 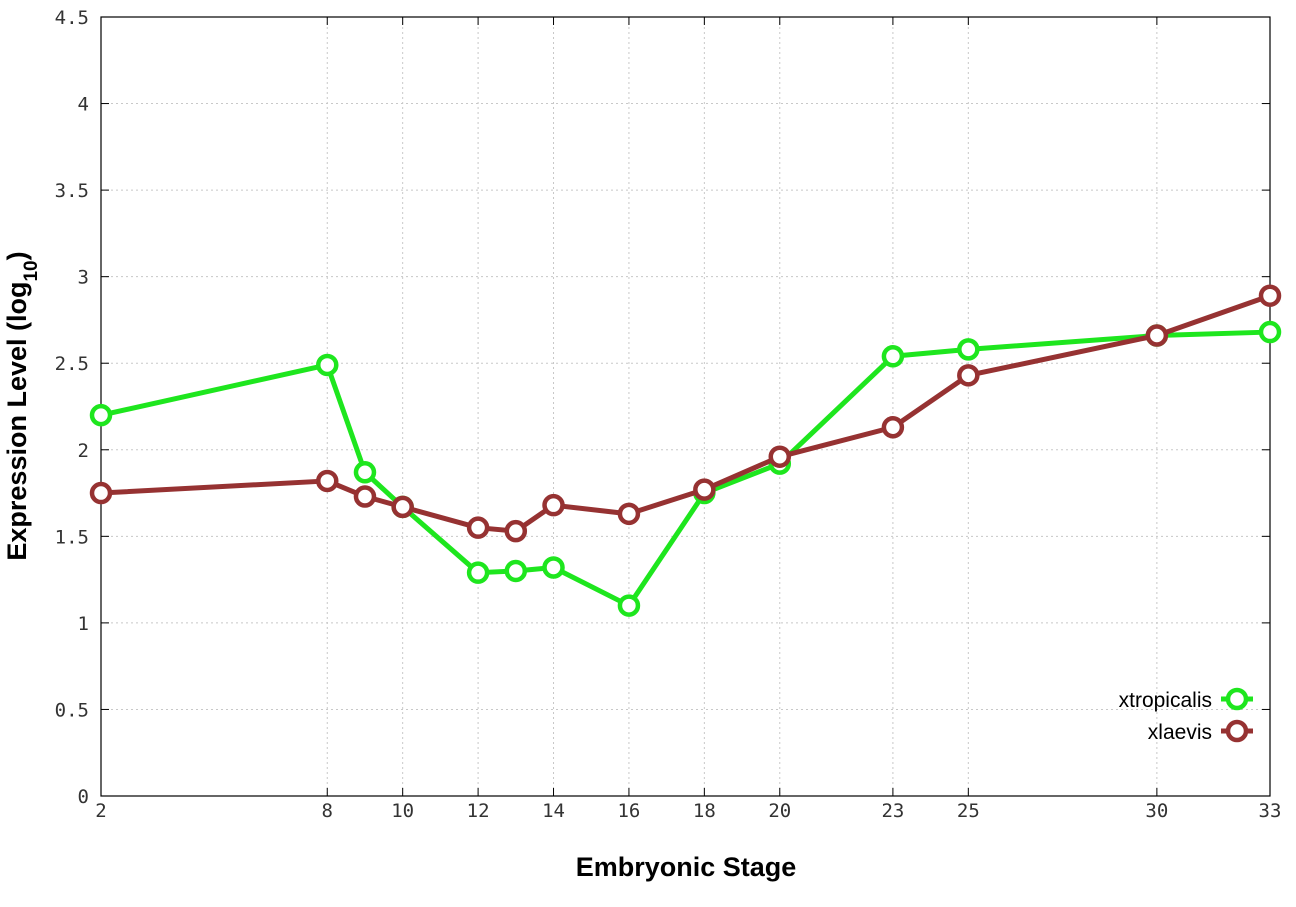 What do you see at coordinates (100, 811) in the screenshot?
I see `x-tick-label: 2` at bounding box center [100, 811].